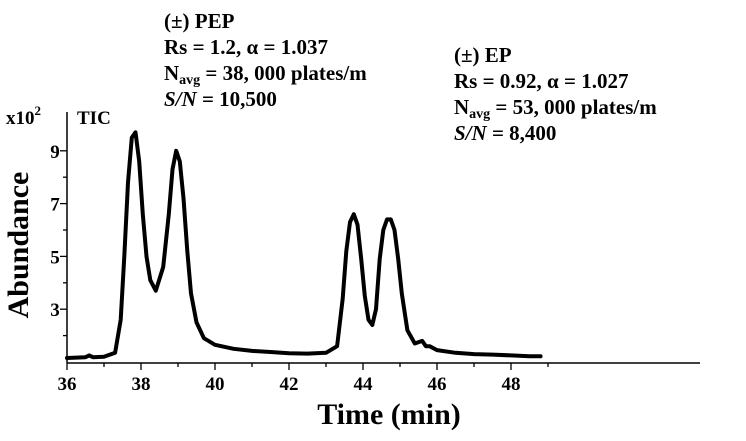 This screenshot has width=746, height=441. I want to click on x-tick-label: 44, so click(364, 384).